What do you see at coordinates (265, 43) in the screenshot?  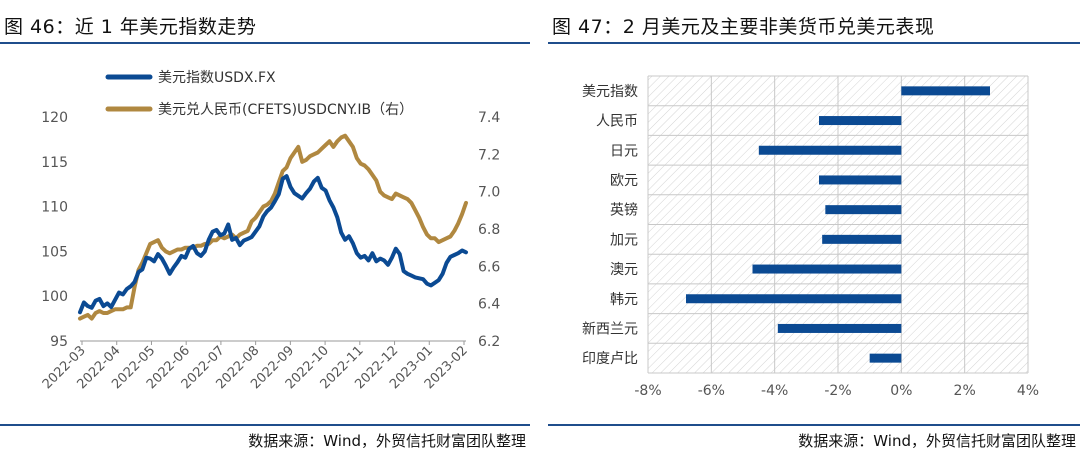 I see `left-top-rule` at bounding box center [265, 43].